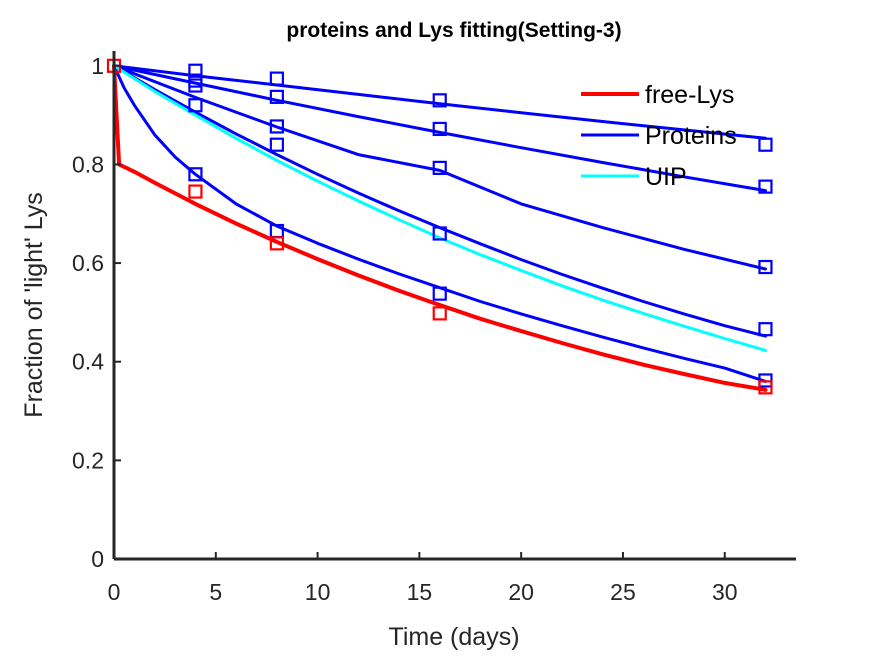  What do you see at coordinates (96, 312) in the screenshot?
I see `y-ticks: 0 0.2 0.4 0.6 0.8 1` at bounding box center [96, 312].